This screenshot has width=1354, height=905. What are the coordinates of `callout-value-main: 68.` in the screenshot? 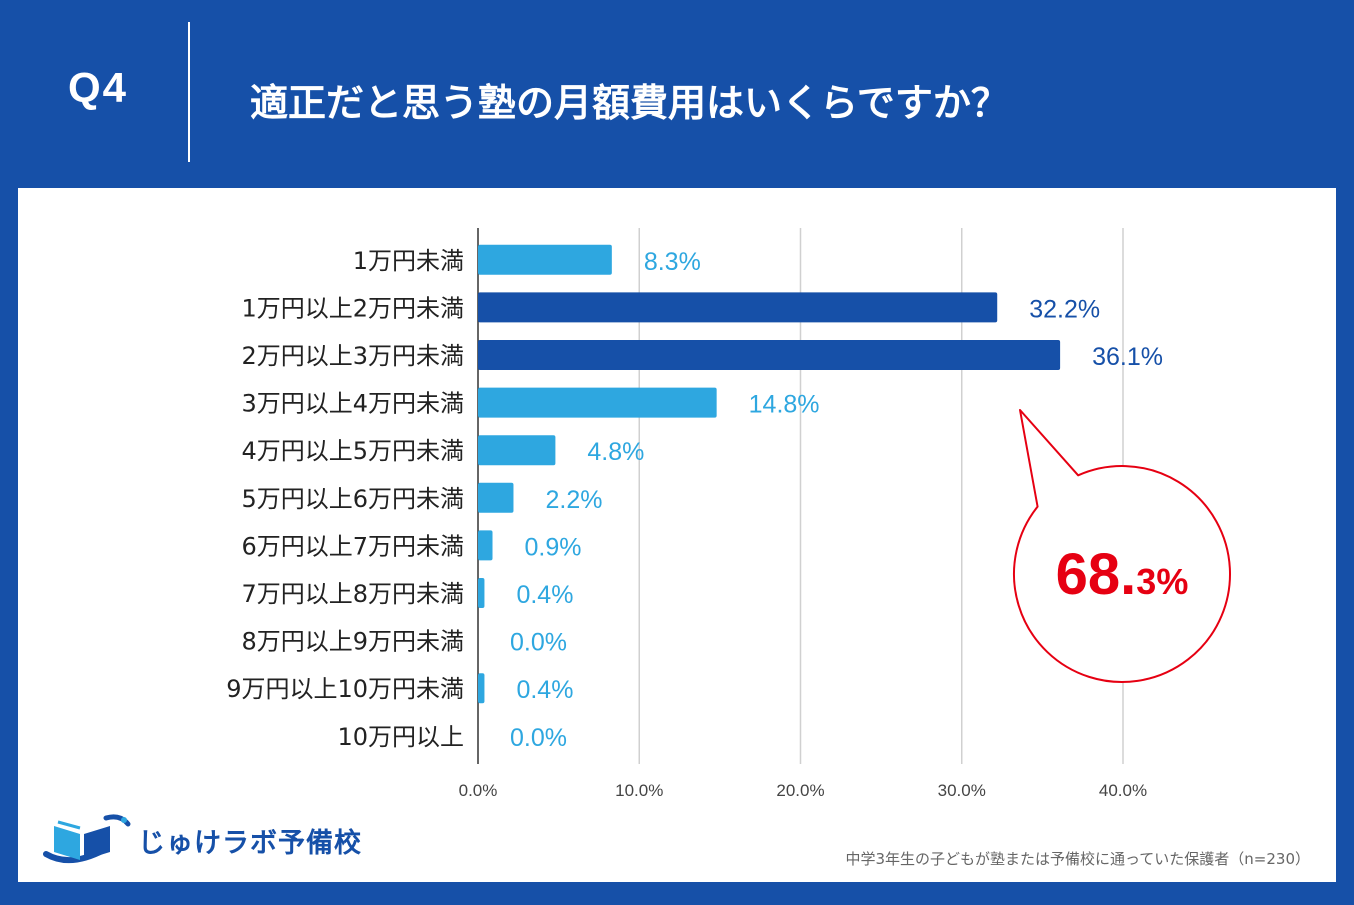 It's located at (1096, 574).